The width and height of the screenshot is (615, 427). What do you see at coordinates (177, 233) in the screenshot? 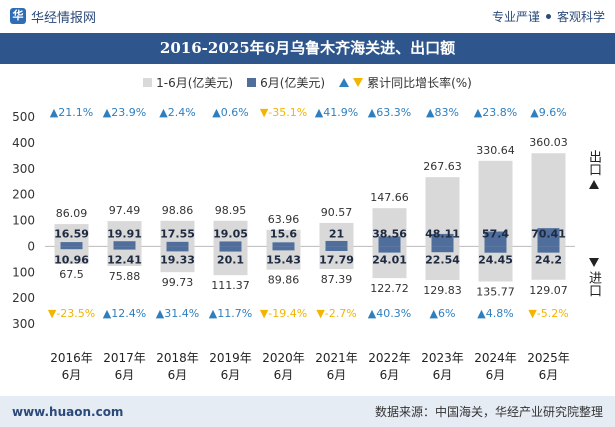
I see `data-label-monthly-export: 17.55` at bounding box center [177, 233].